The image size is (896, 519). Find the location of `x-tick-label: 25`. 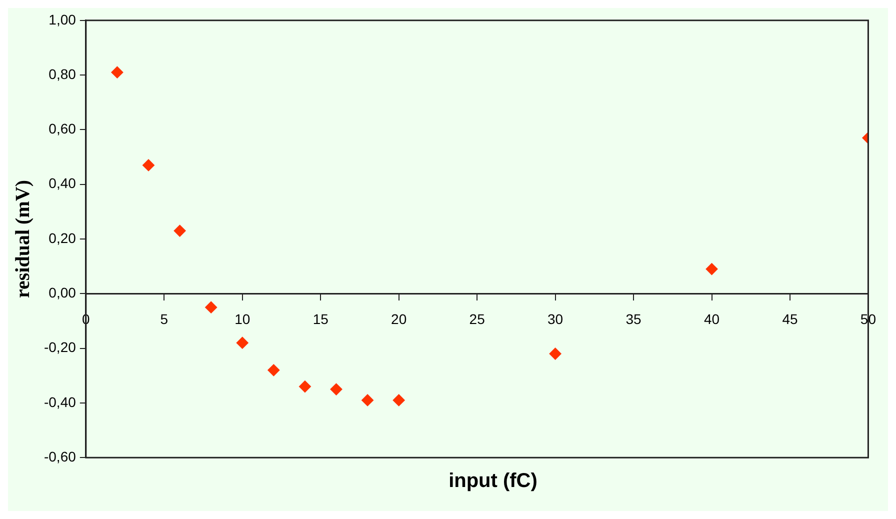

x-tick-label: 25 is located at coordinates (477, 318).